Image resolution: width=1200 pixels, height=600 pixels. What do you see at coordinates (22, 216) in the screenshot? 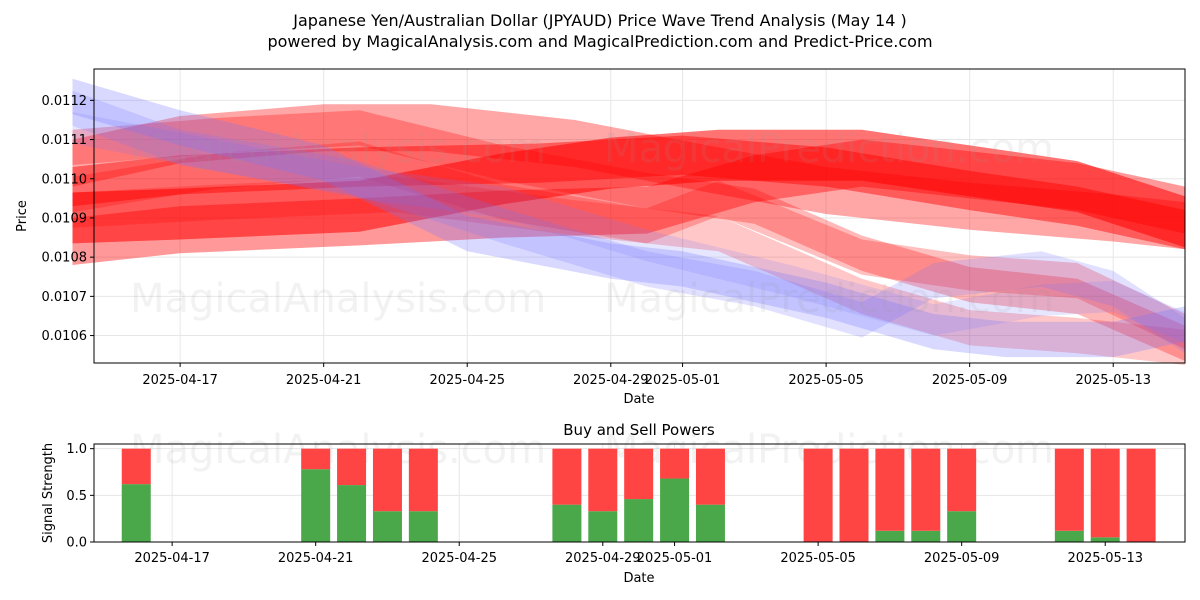
I see `price-y-axis-label: Price` at bounding box center [22, 216].